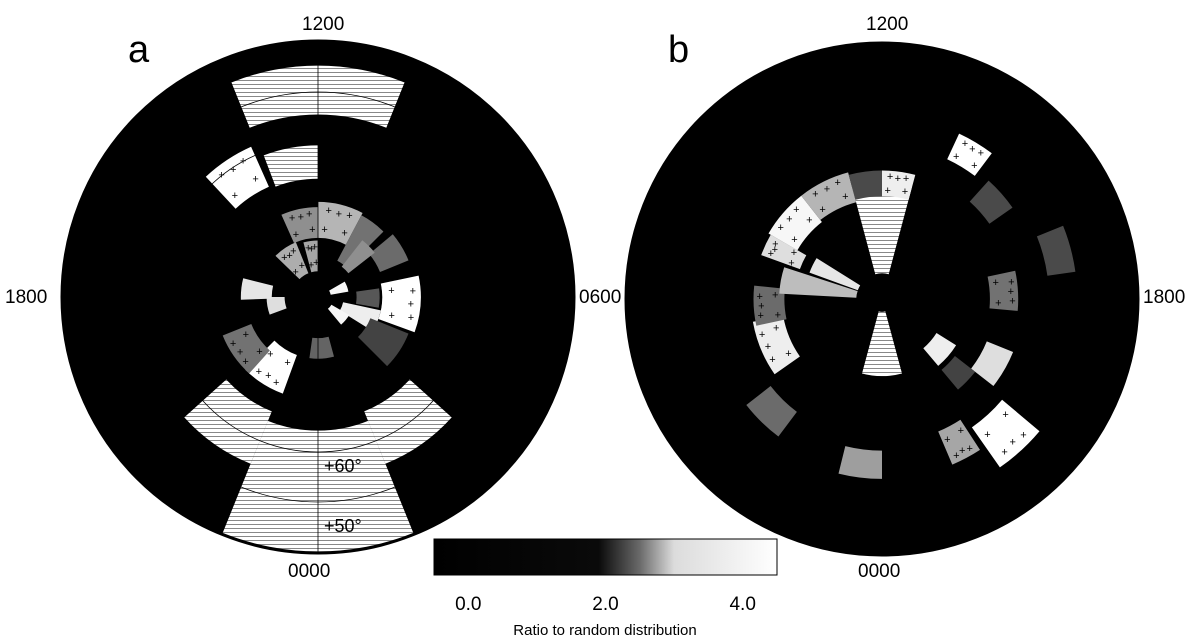  I want to click on panel-b-sector-10-mark-3: +, so click(1011, 282).